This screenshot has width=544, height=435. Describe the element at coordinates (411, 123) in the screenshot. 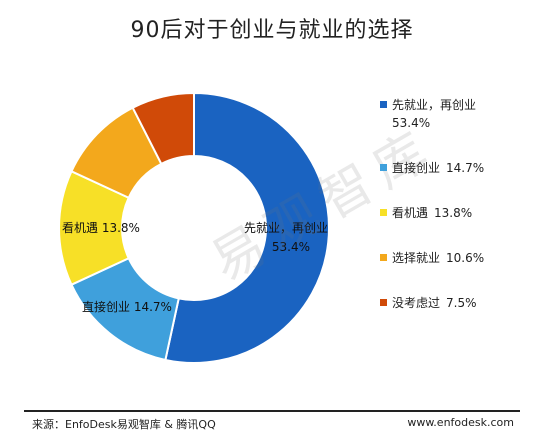

I see `legend-value: 53.4%` at that location.